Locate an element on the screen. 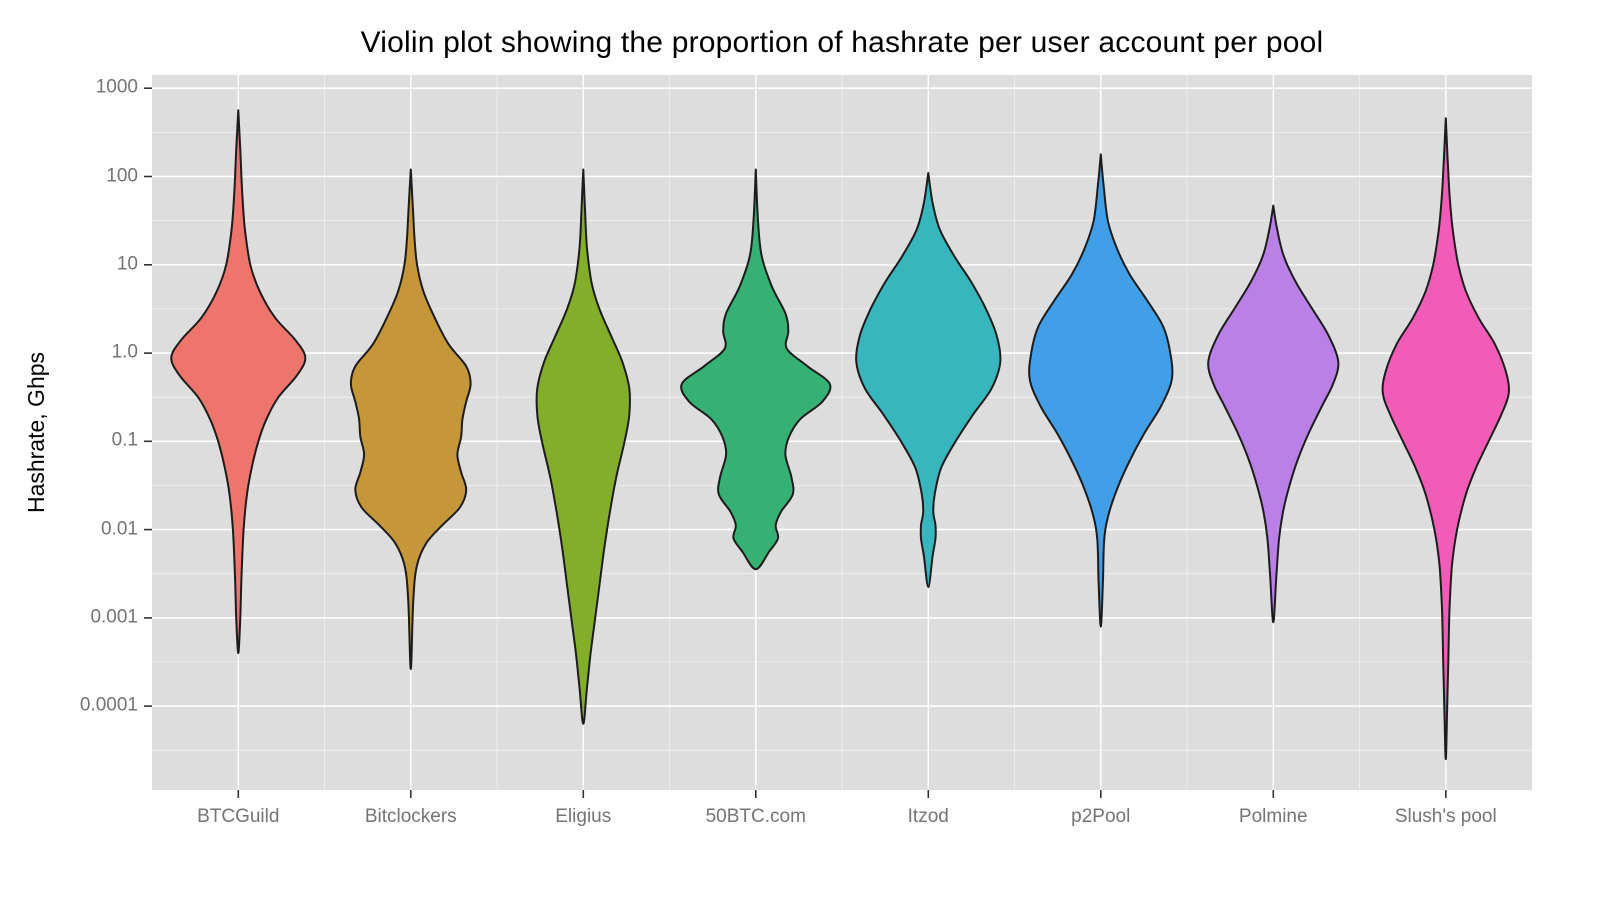  y-tick-label: 1000 is located at coordinates (116, 87).